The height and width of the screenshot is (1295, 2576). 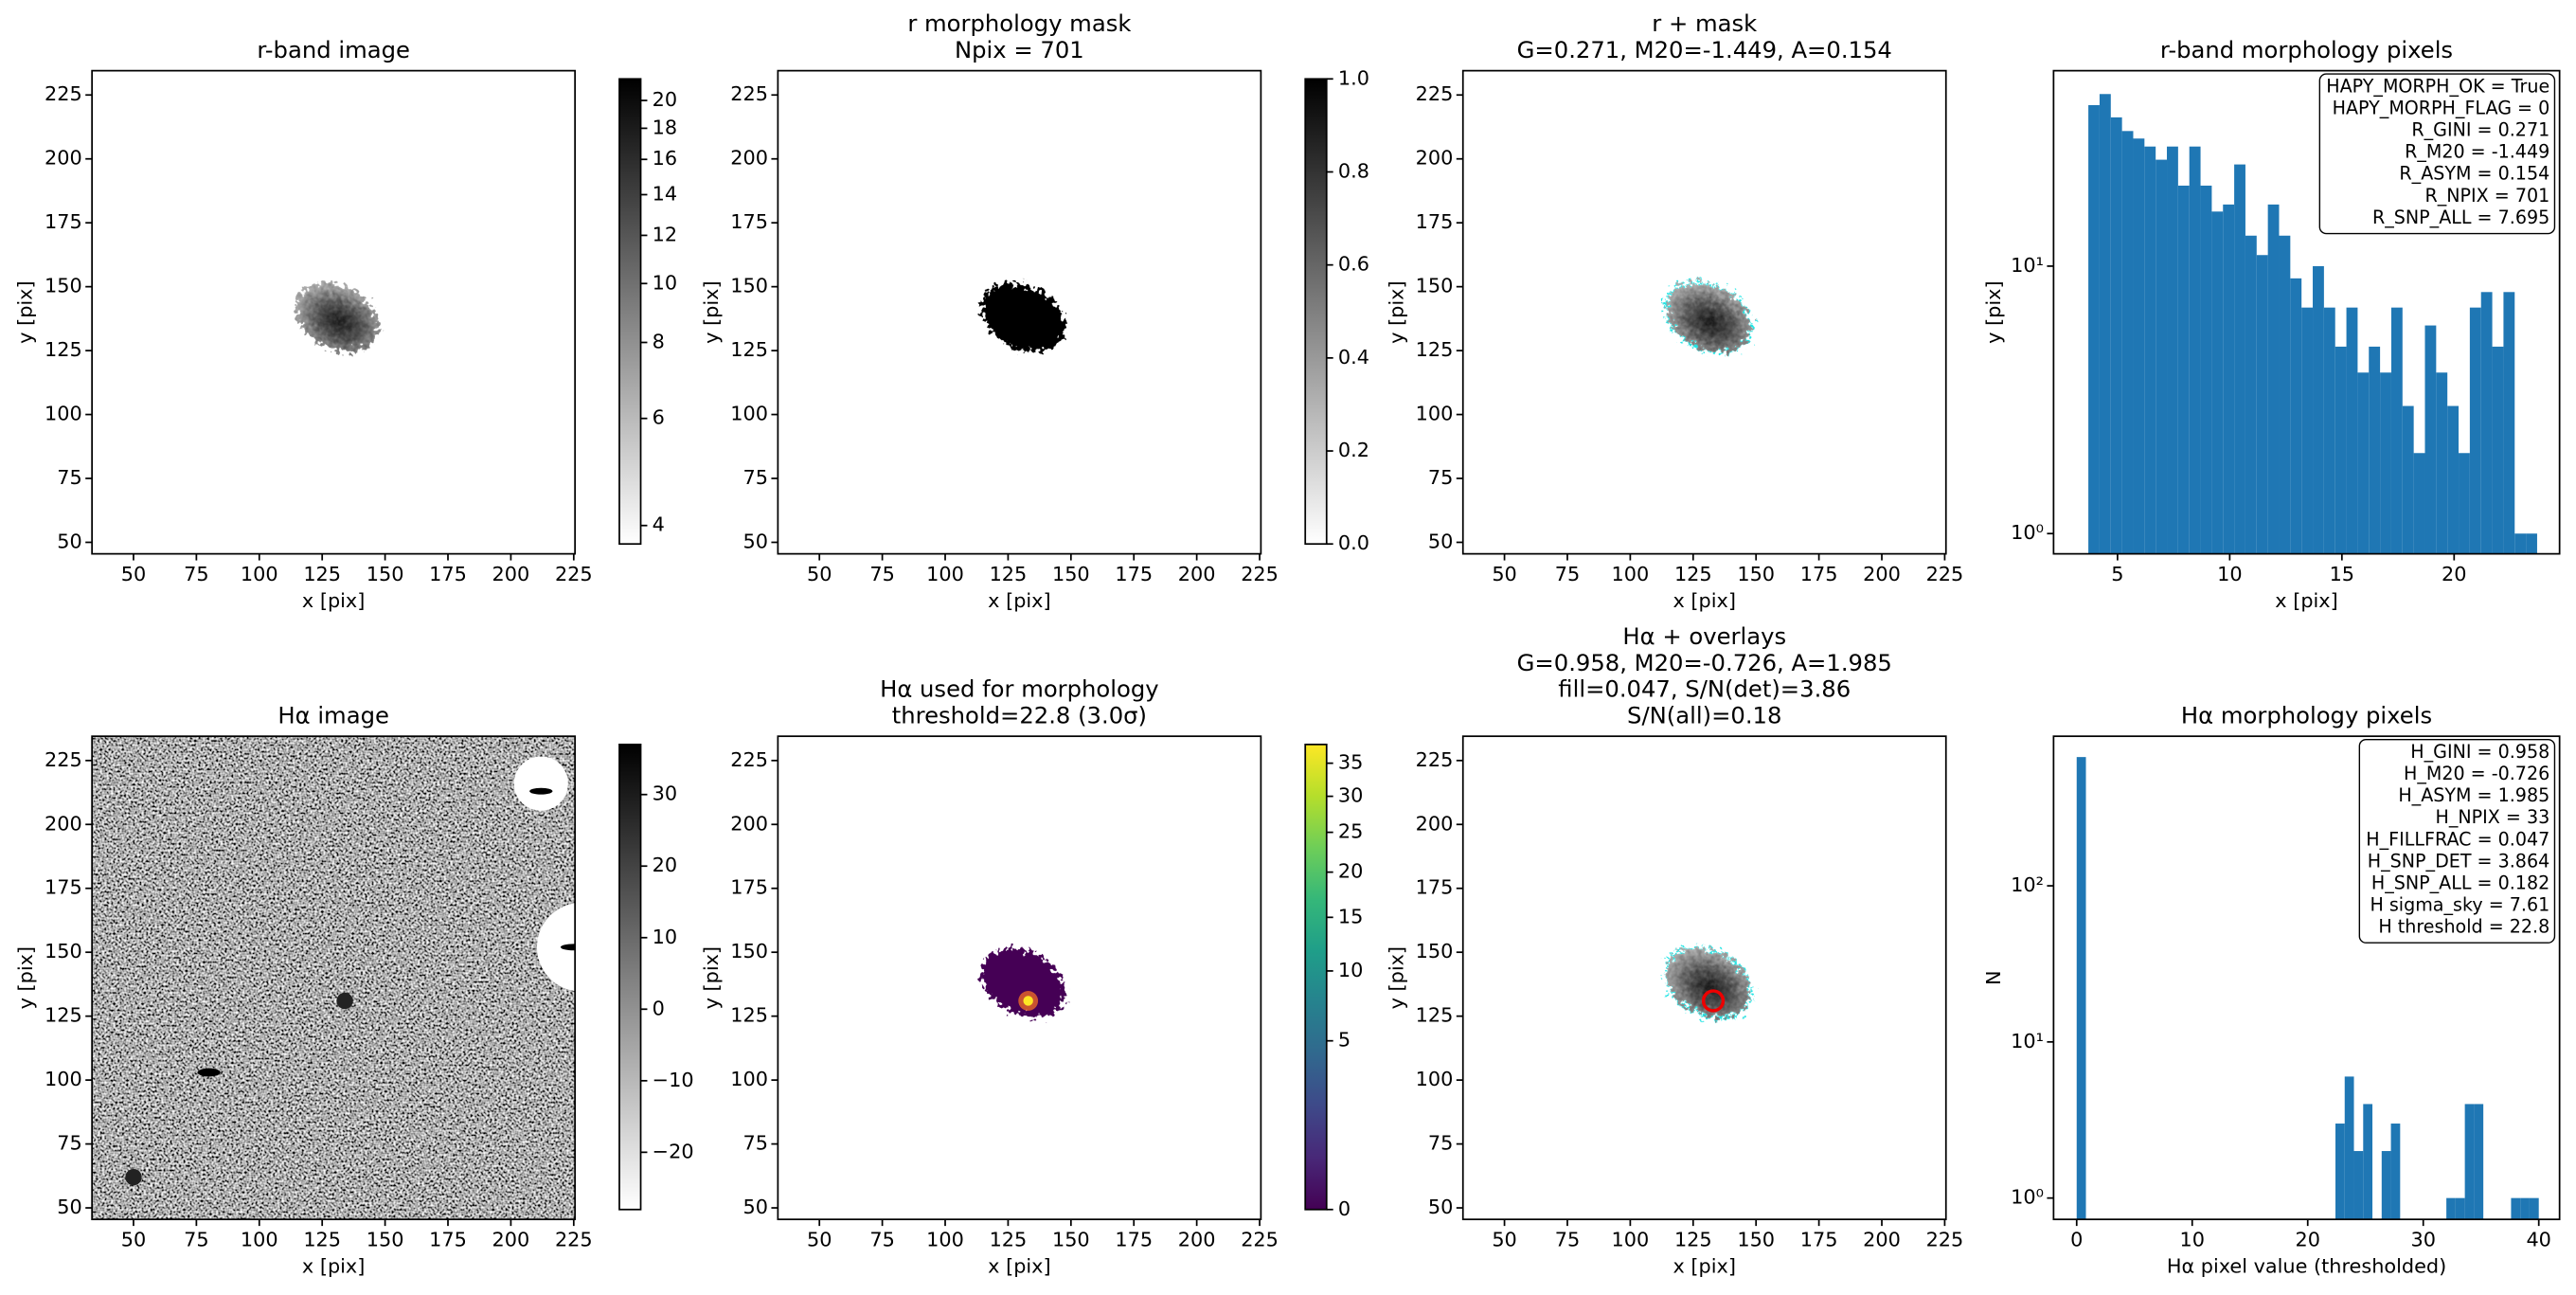 I want to click on noise-background, so click(x=334, y=978).